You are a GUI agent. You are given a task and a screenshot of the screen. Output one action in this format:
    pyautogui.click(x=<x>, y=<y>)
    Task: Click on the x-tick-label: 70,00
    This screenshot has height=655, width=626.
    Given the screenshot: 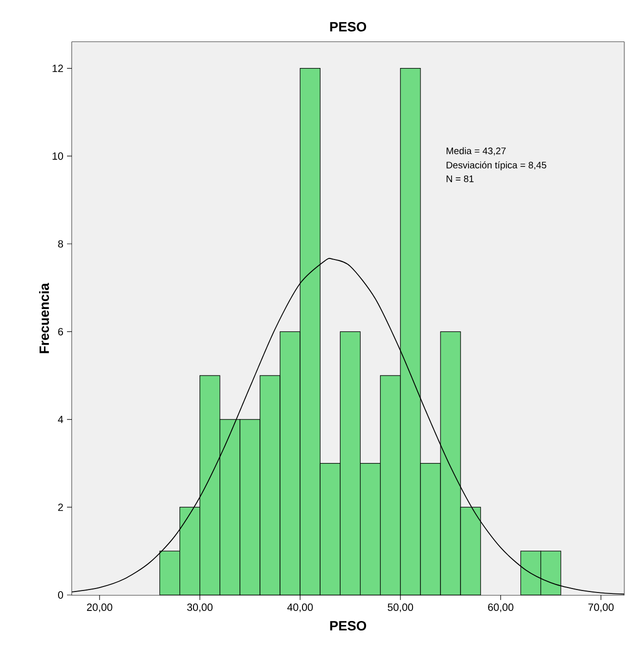 What is the action you would take?
    pyautogui.click(x=601, y=608)
    